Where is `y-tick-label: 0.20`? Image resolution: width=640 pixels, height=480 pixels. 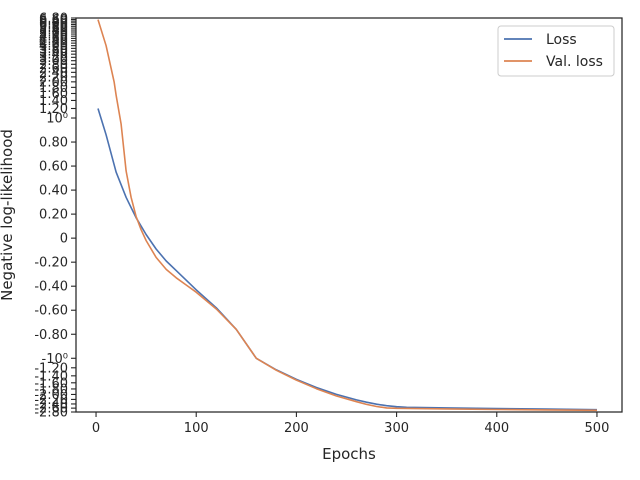
y-tick-label: 0.20 is located at coordinates (53, 215).